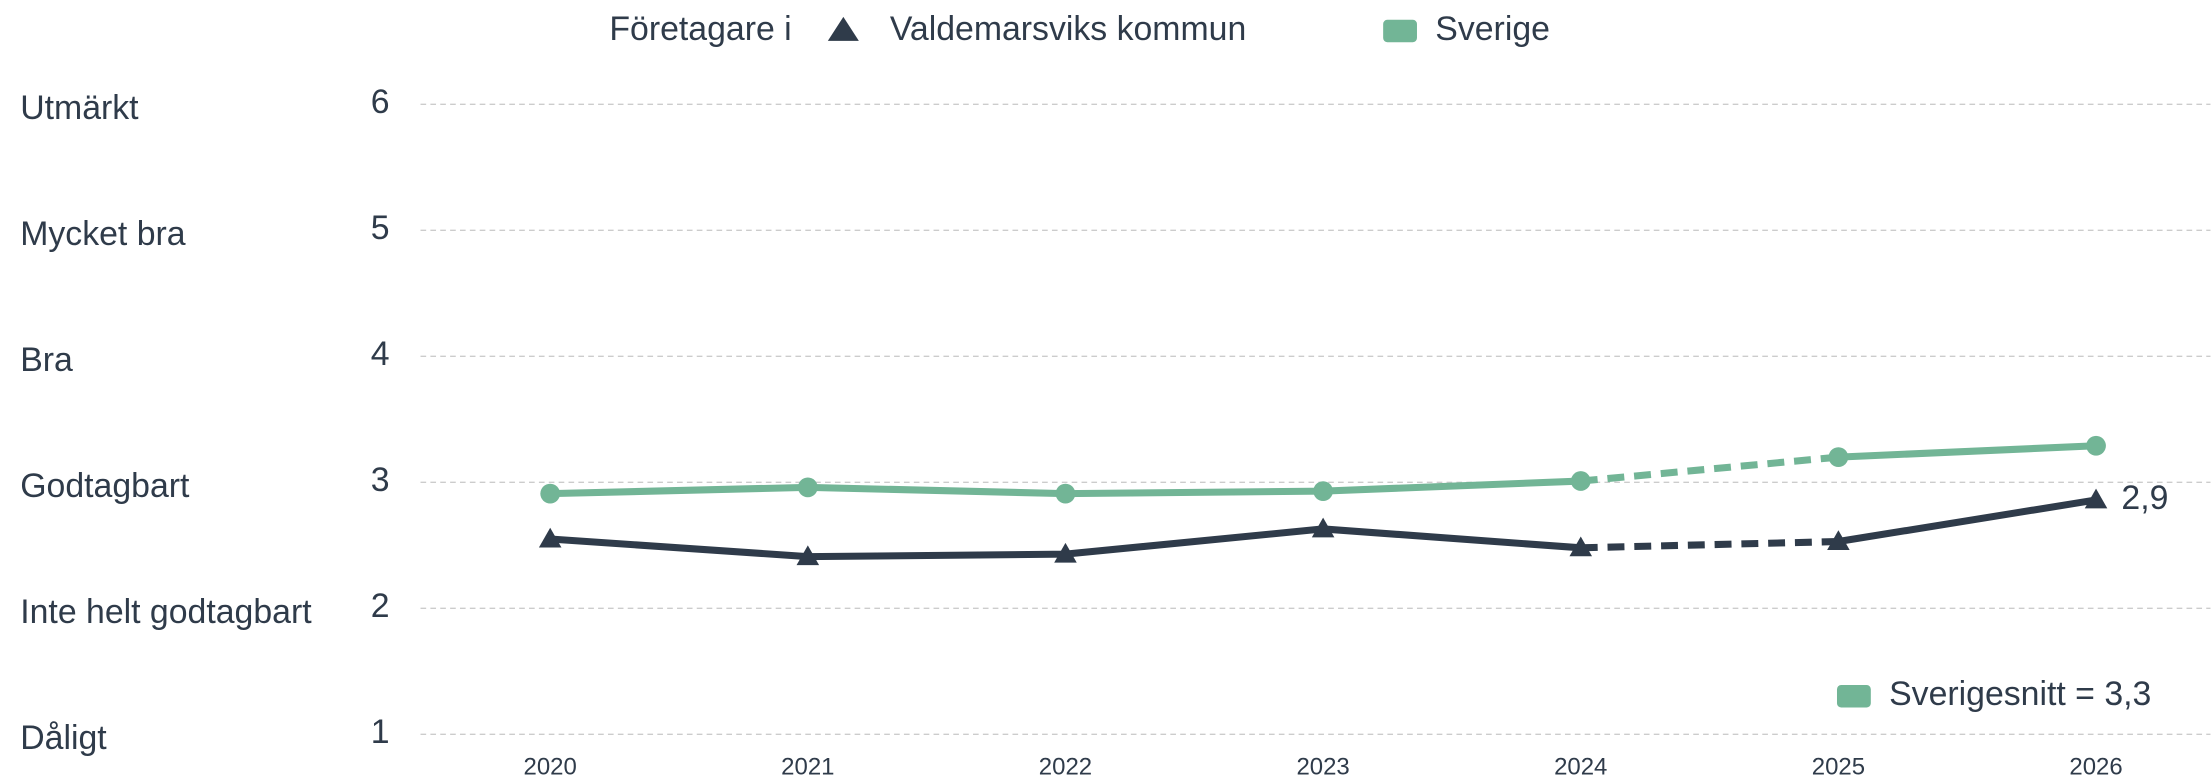 The image size is (2211, 778). What do you see at coordinates (1580, 765) in the screenshot?
I see `x-tick-label: 2024` at bounding box center [1580, 765].